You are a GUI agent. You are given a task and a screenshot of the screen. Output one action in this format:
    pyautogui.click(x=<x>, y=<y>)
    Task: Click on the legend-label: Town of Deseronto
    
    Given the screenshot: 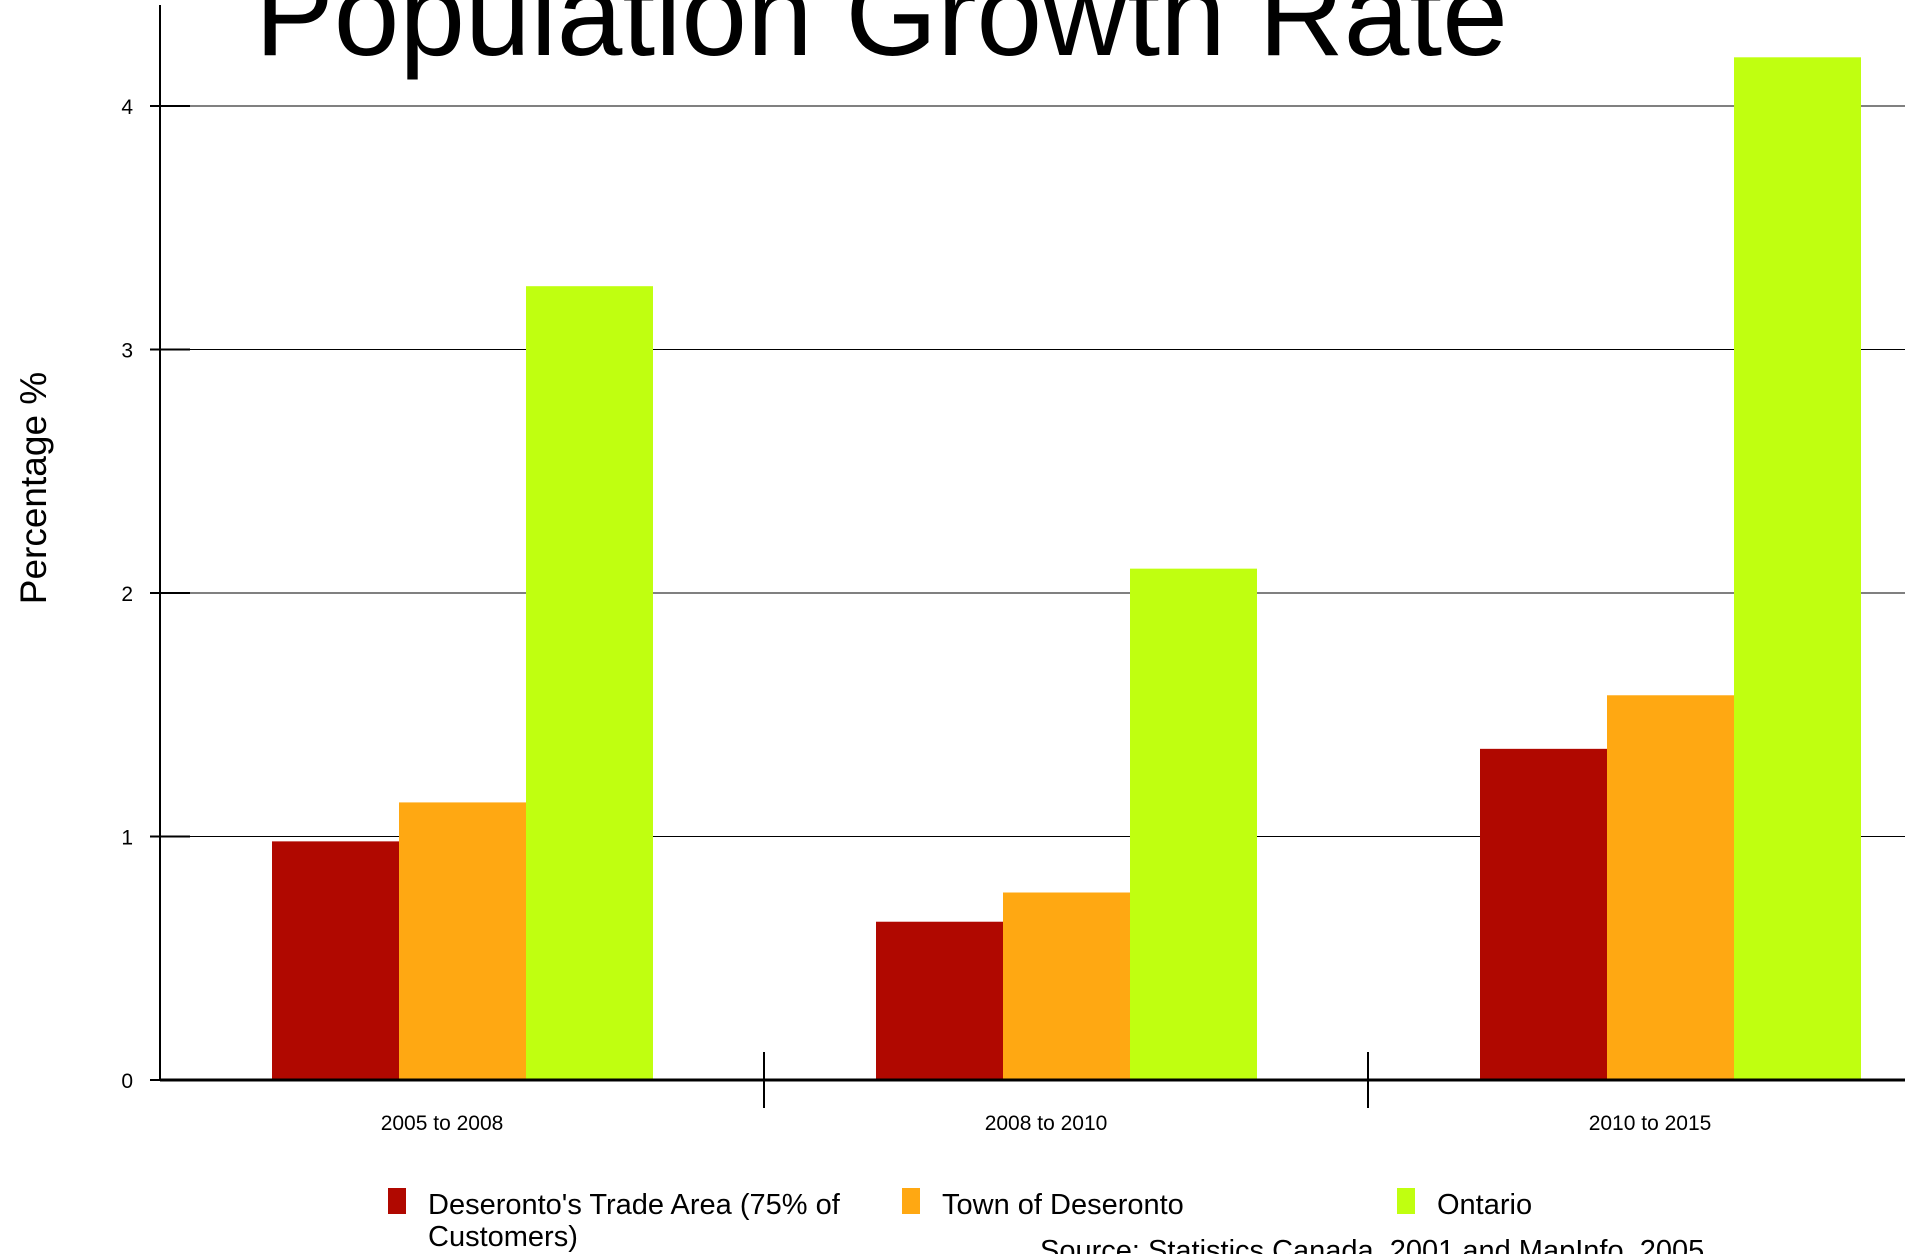 What is the action you would take?
    pyautogui.click(x=1063, y=1205)
    